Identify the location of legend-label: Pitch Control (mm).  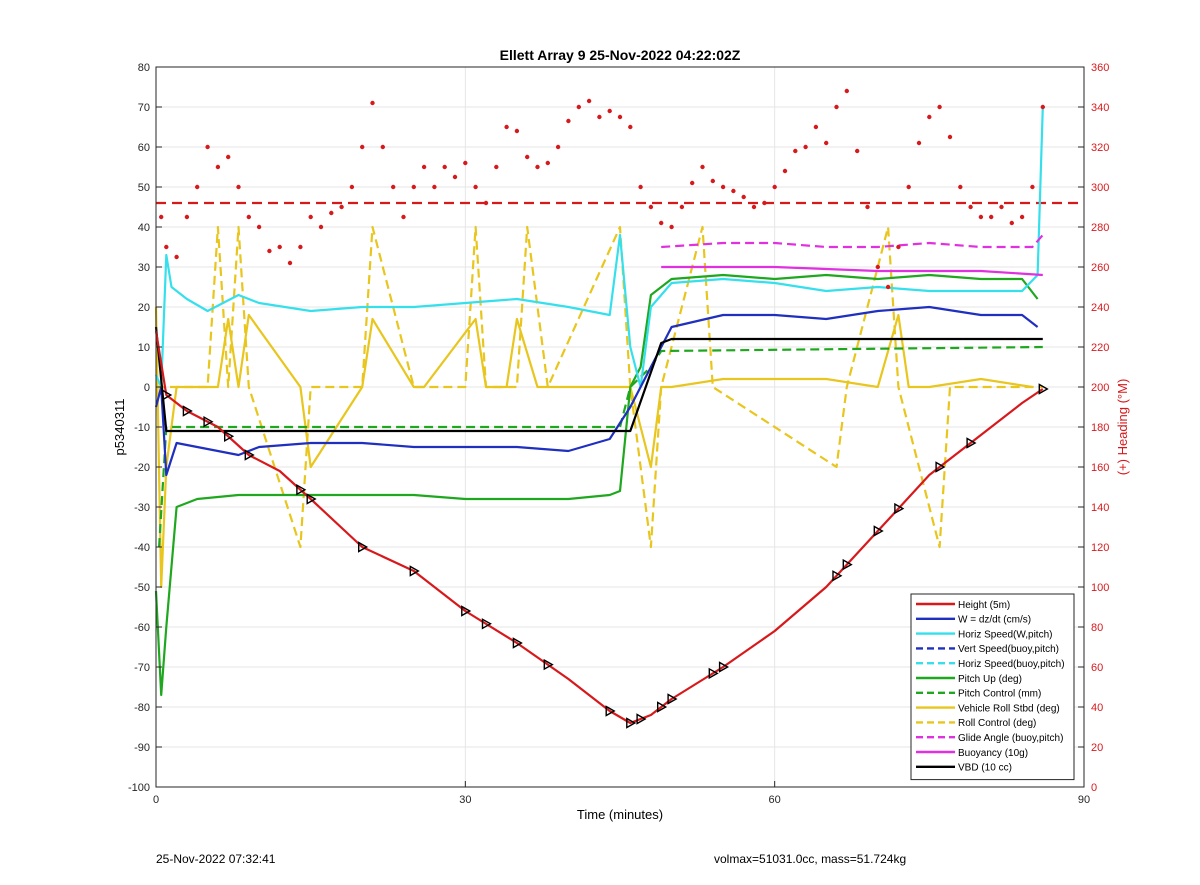
(999, 694).